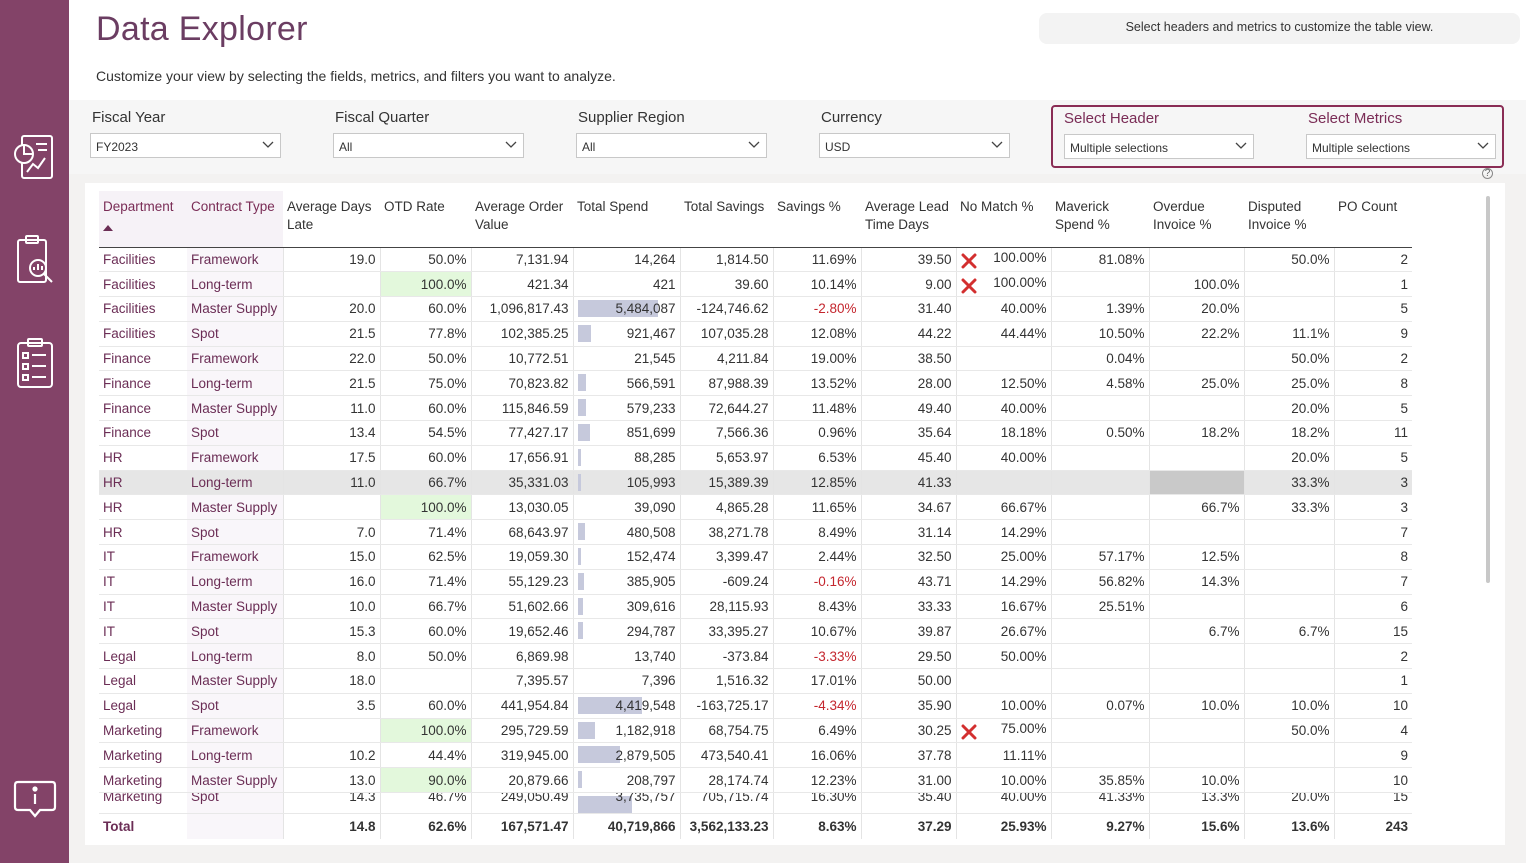  What do you see at coordinates (726, 803) in the screenshot?
I see `cell-total-savings: 705,715.74` at bounding box center [726, 803].